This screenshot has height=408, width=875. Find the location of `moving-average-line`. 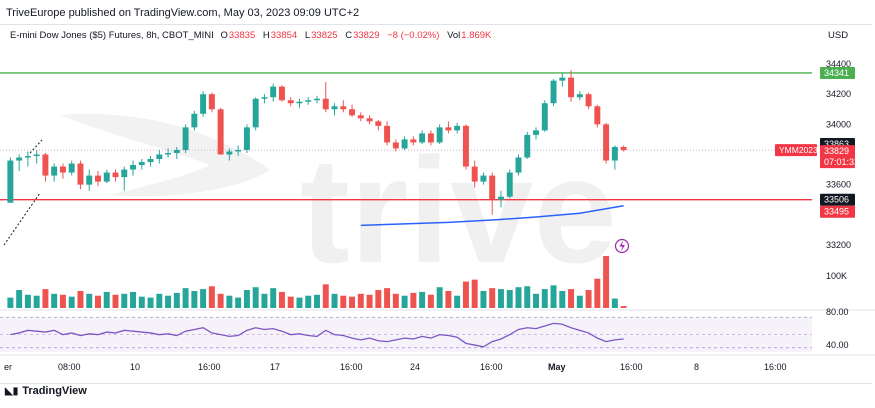

moving-average-line is located at coordinates (492, 215).